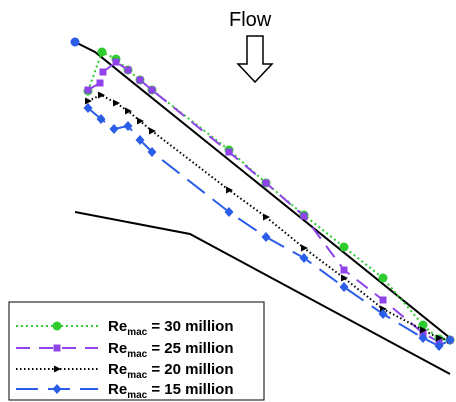 This screenshot has width=456, height=402. What do you see at coordinates (170, 350) in the screenshot?
I see `legend-label-2: Remac = 25 million` at bounding box center [170, 350].